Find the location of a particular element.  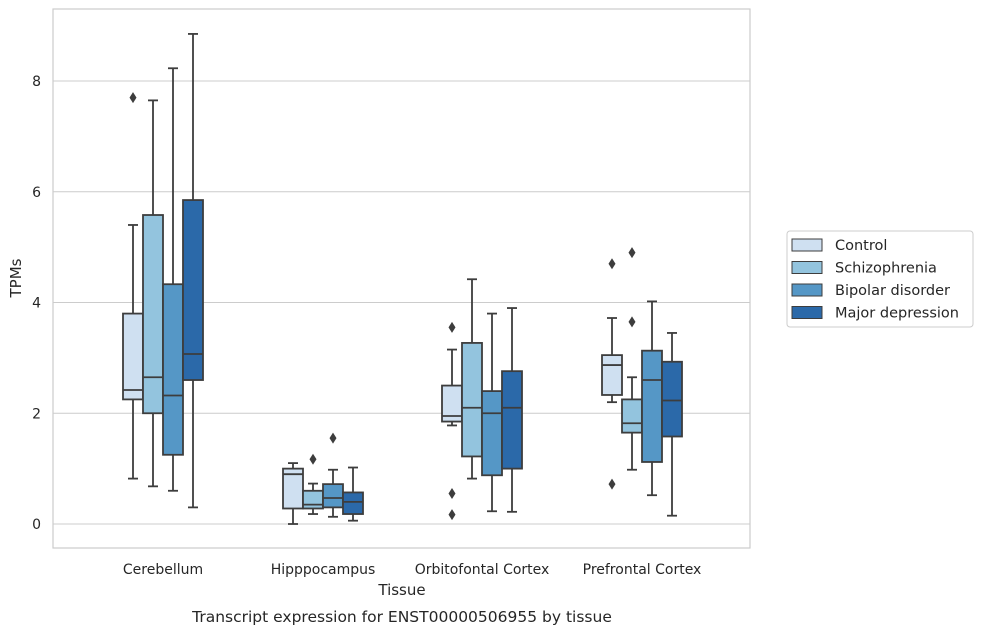

legend-item: Major depression is located at coordinates (875, 314).